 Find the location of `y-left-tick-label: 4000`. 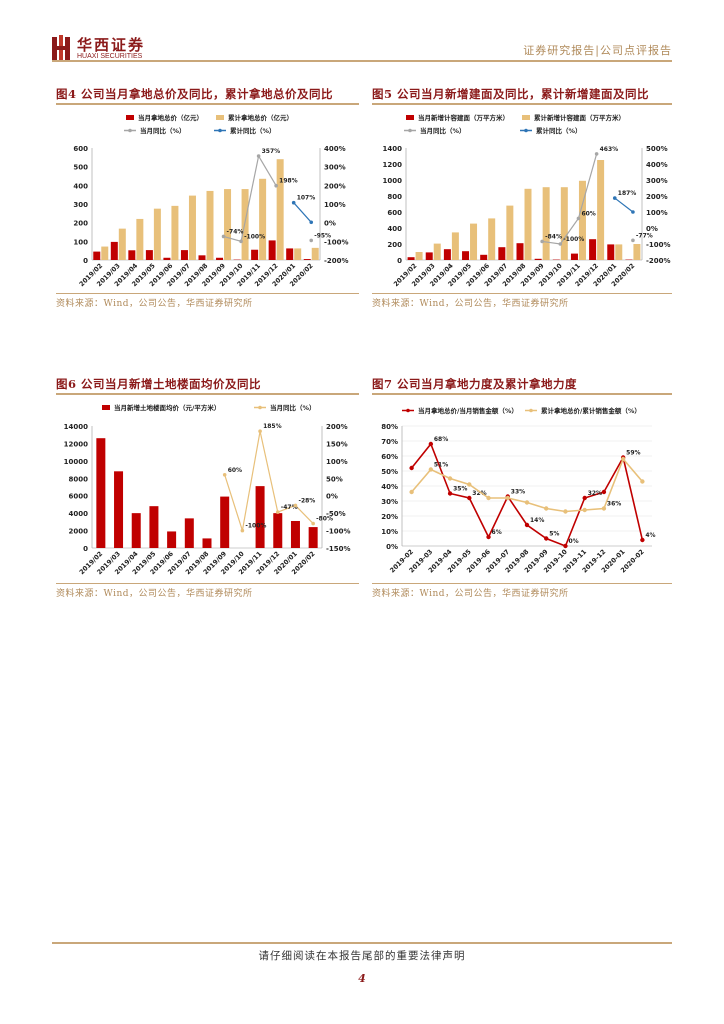

y-left-tick-label: 4000 is located at coordinates (79, 514).